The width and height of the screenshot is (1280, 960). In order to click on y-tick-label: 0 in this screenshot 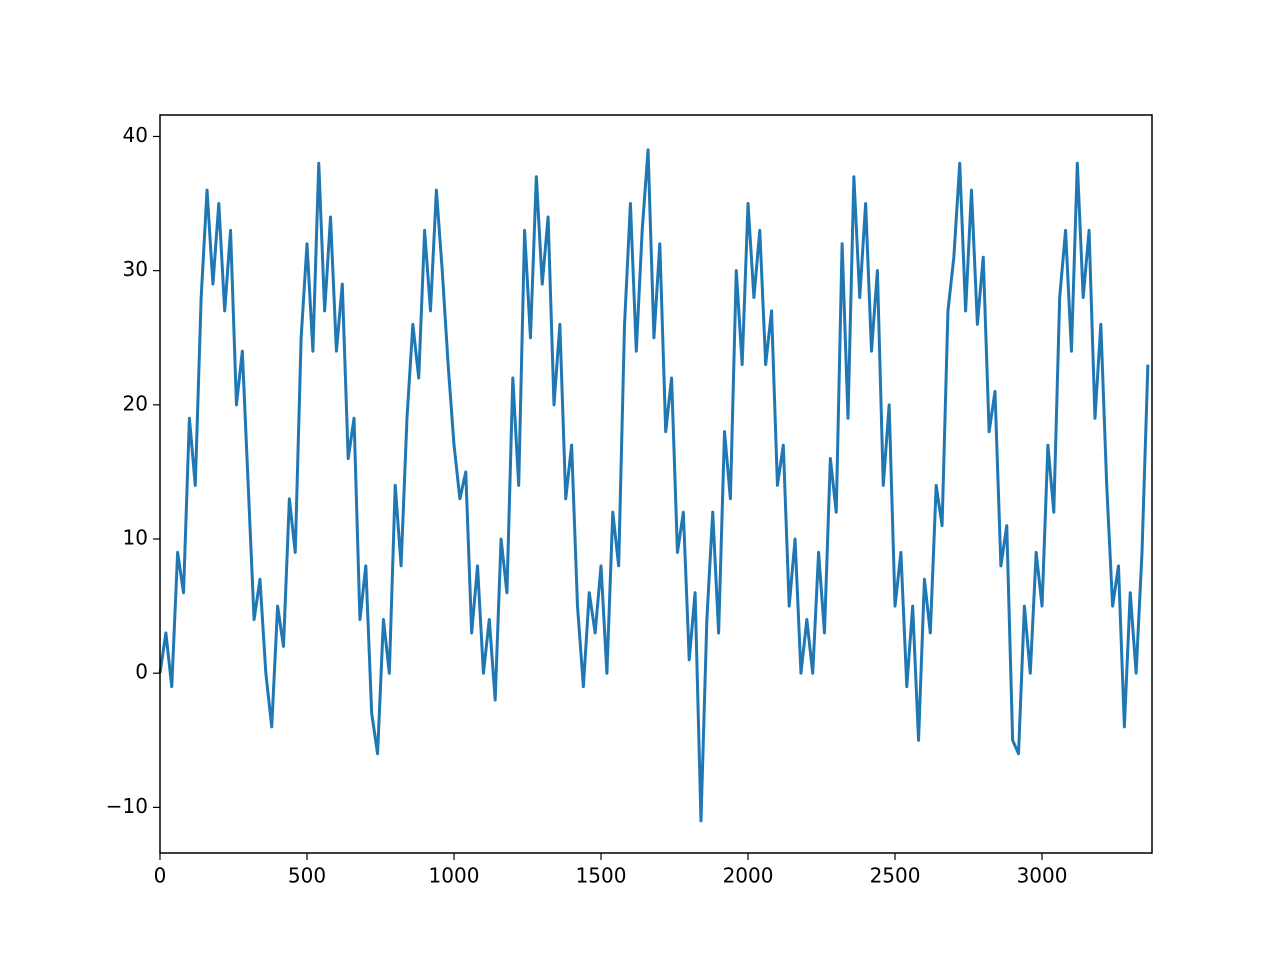, I will do `click(141, 672)`.